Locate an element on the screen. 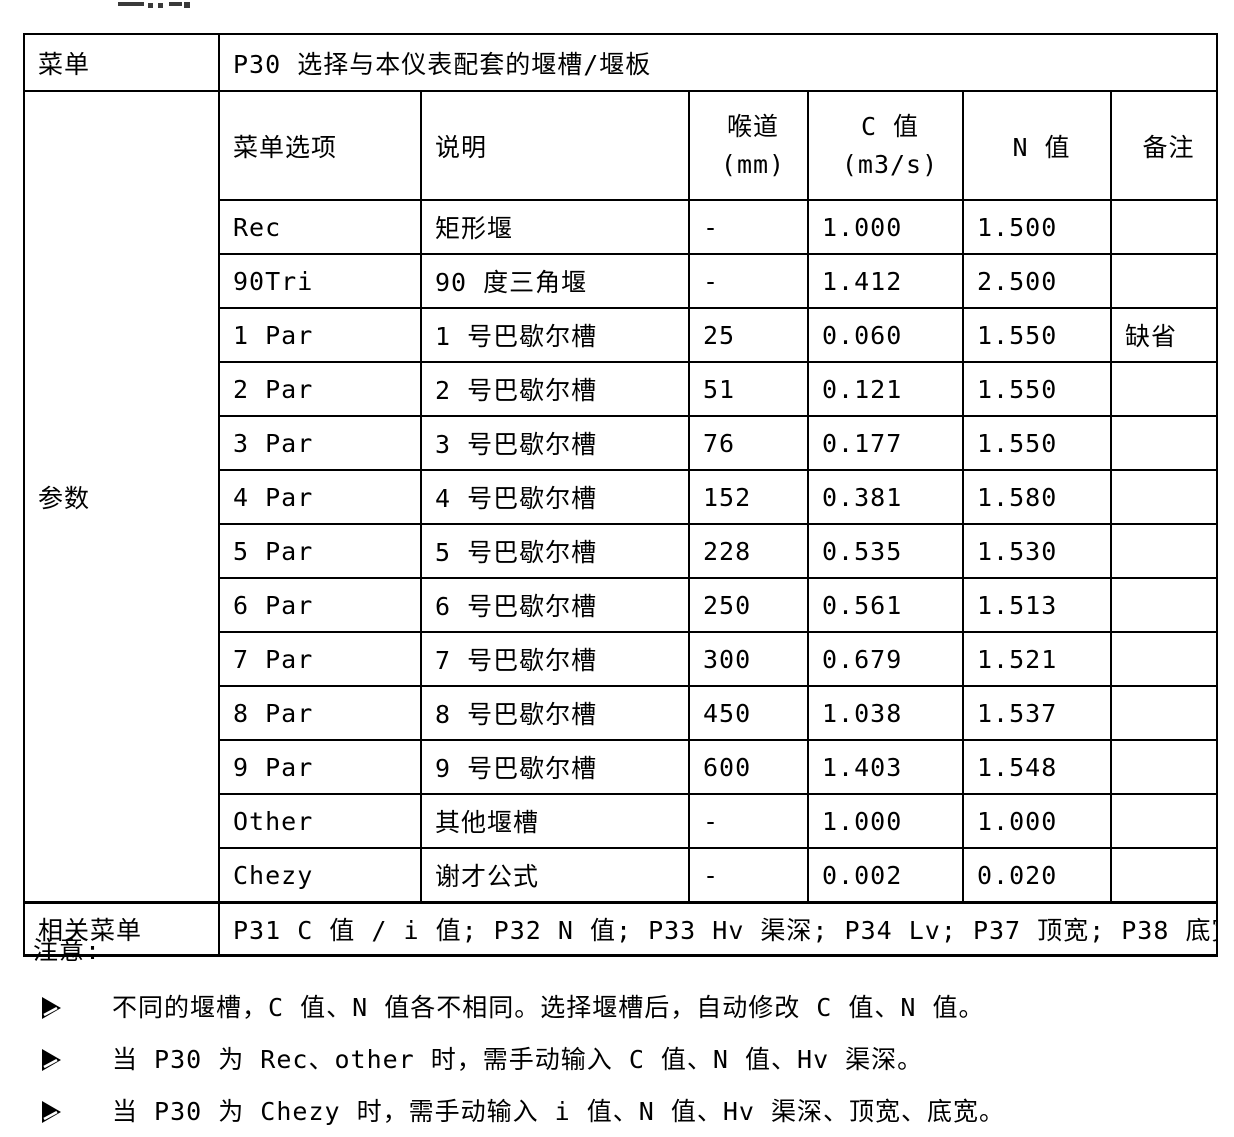 The width and height of the screenshot is (1234, 1137). desc-cell: 1 号巴歇尔槽 is located at coordinates (555, 335).